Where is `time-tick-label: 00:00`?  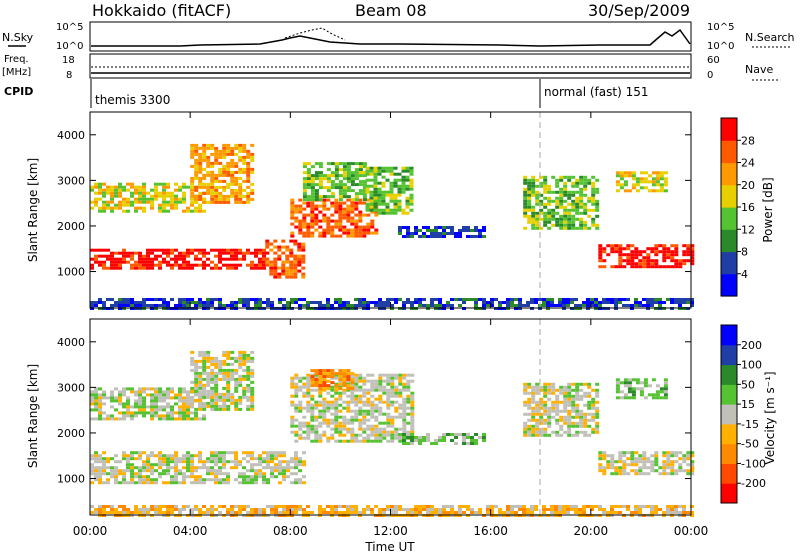
time-tick-label: 00:00 is located at coordinates (691, 531).